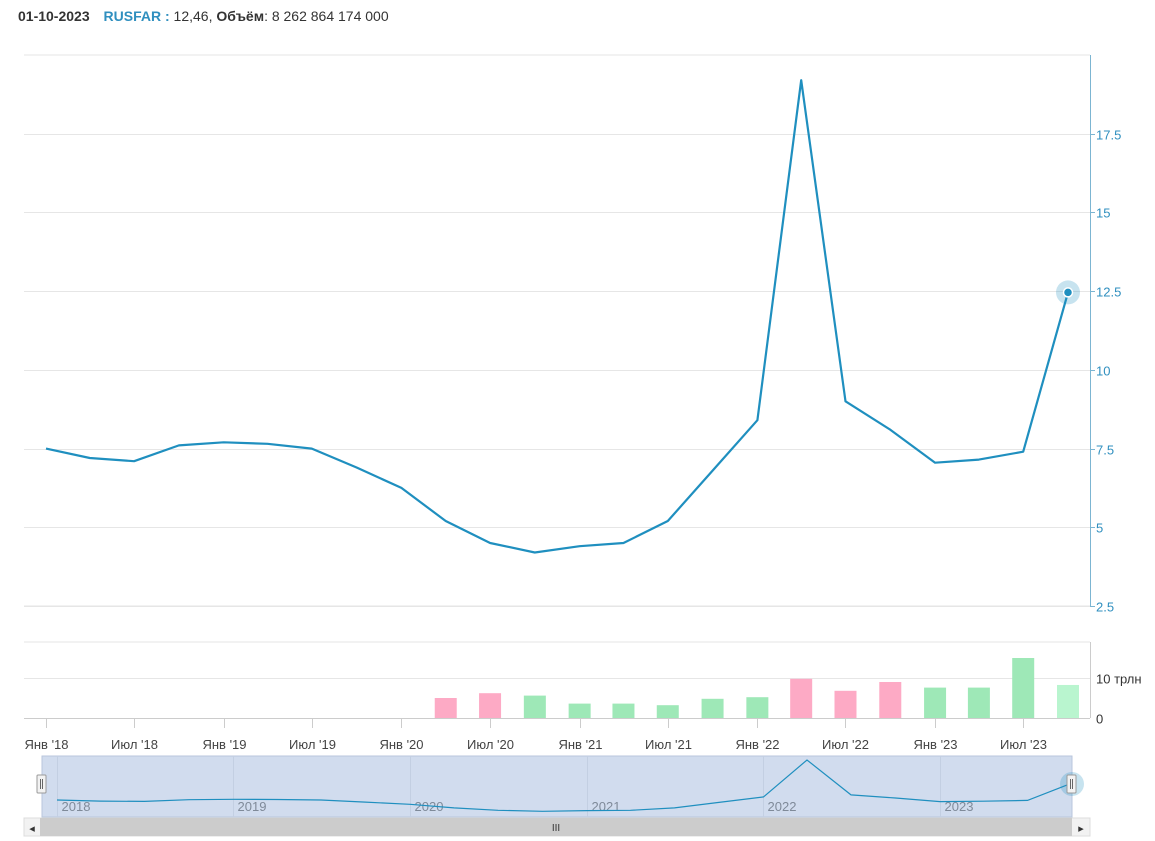 This screenshot has height=841, width=1155. What do you see at coordinates (1068, 292) in the screenshot?
I see `price-point-last` at bounding box center [1068, 292].